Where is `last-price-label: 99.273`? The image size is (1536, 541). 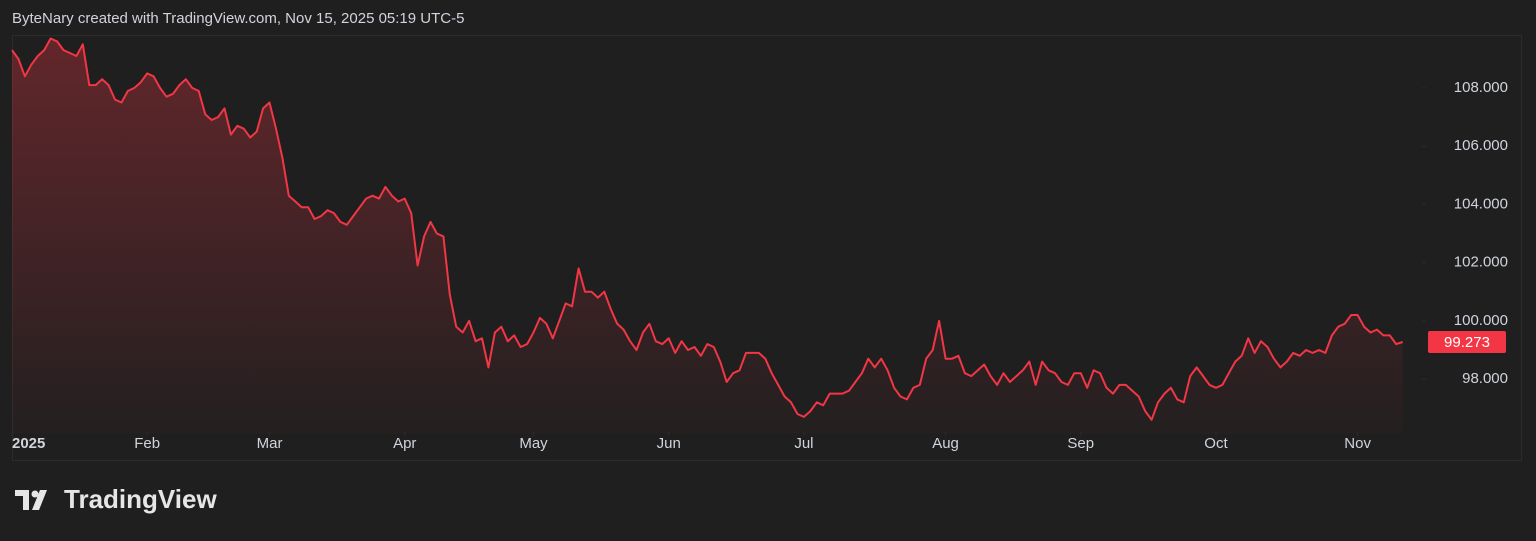 last-price-label: 99.273 is located at coordinates (1467, 342).